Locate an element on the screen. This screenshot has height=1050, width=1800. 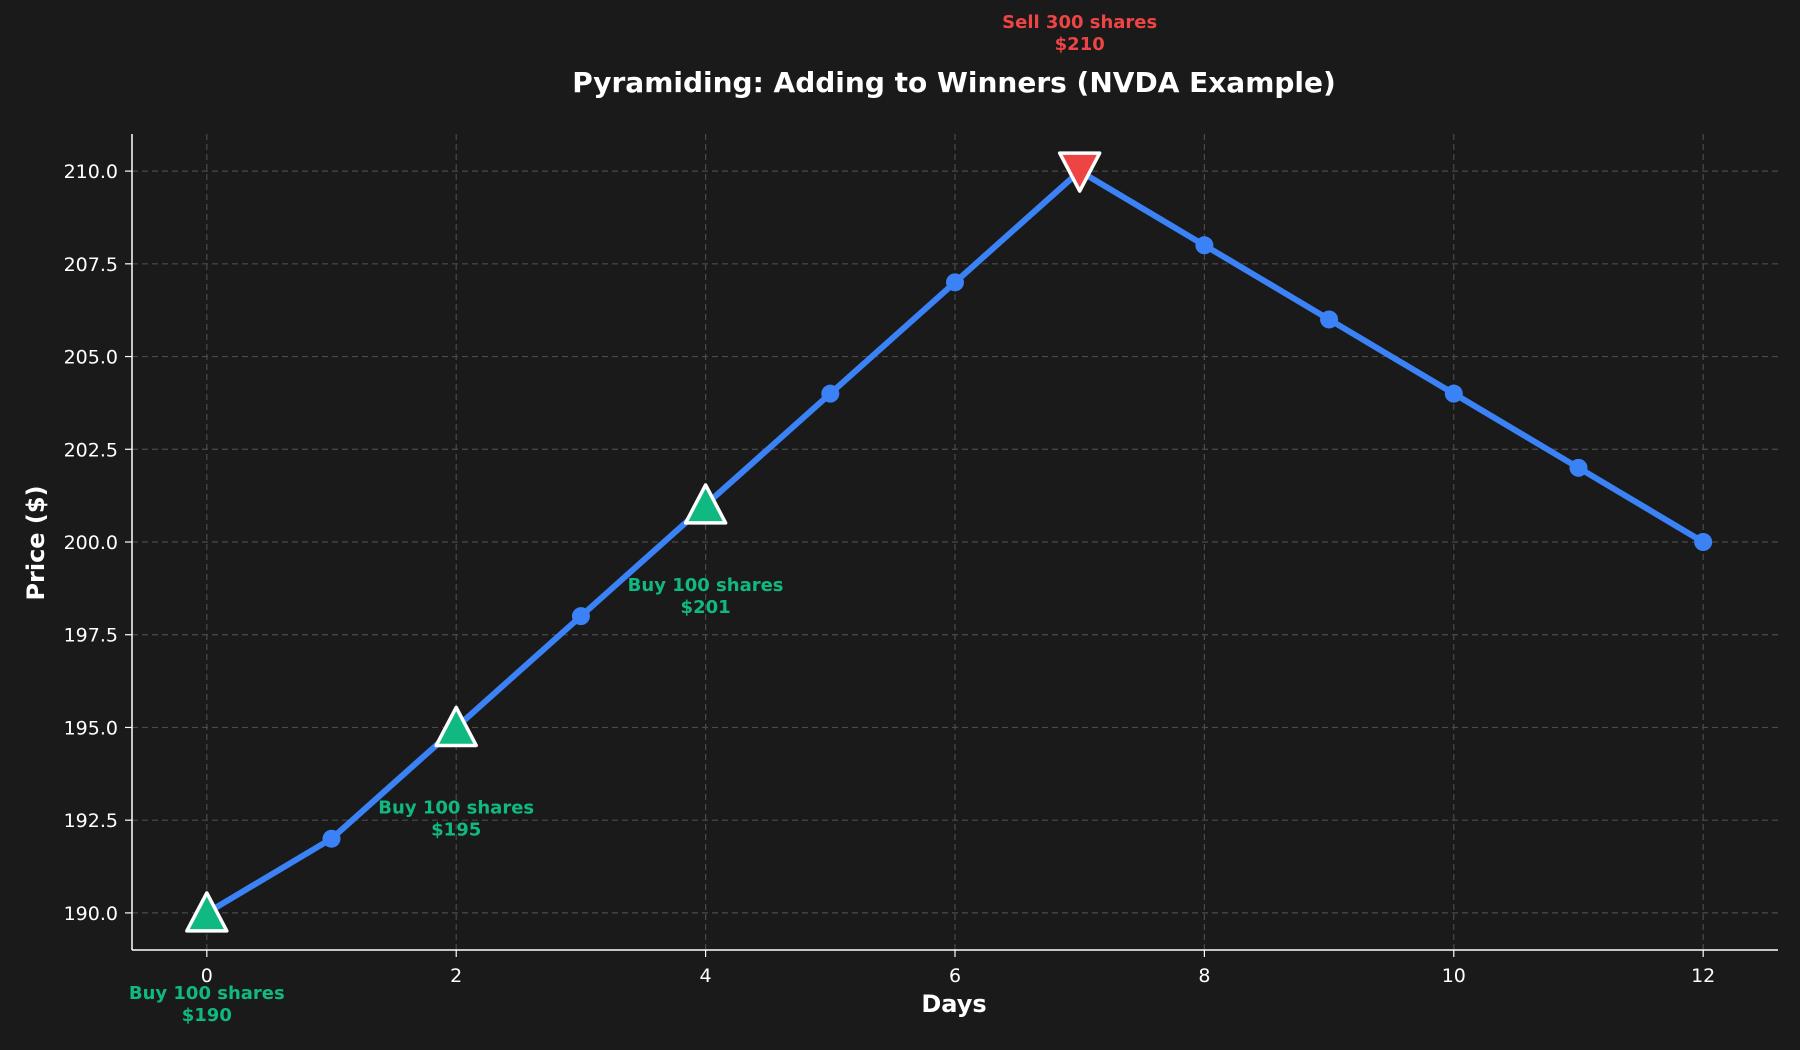
y-tick-label: 207.5 is located at coordinates (91, 265).